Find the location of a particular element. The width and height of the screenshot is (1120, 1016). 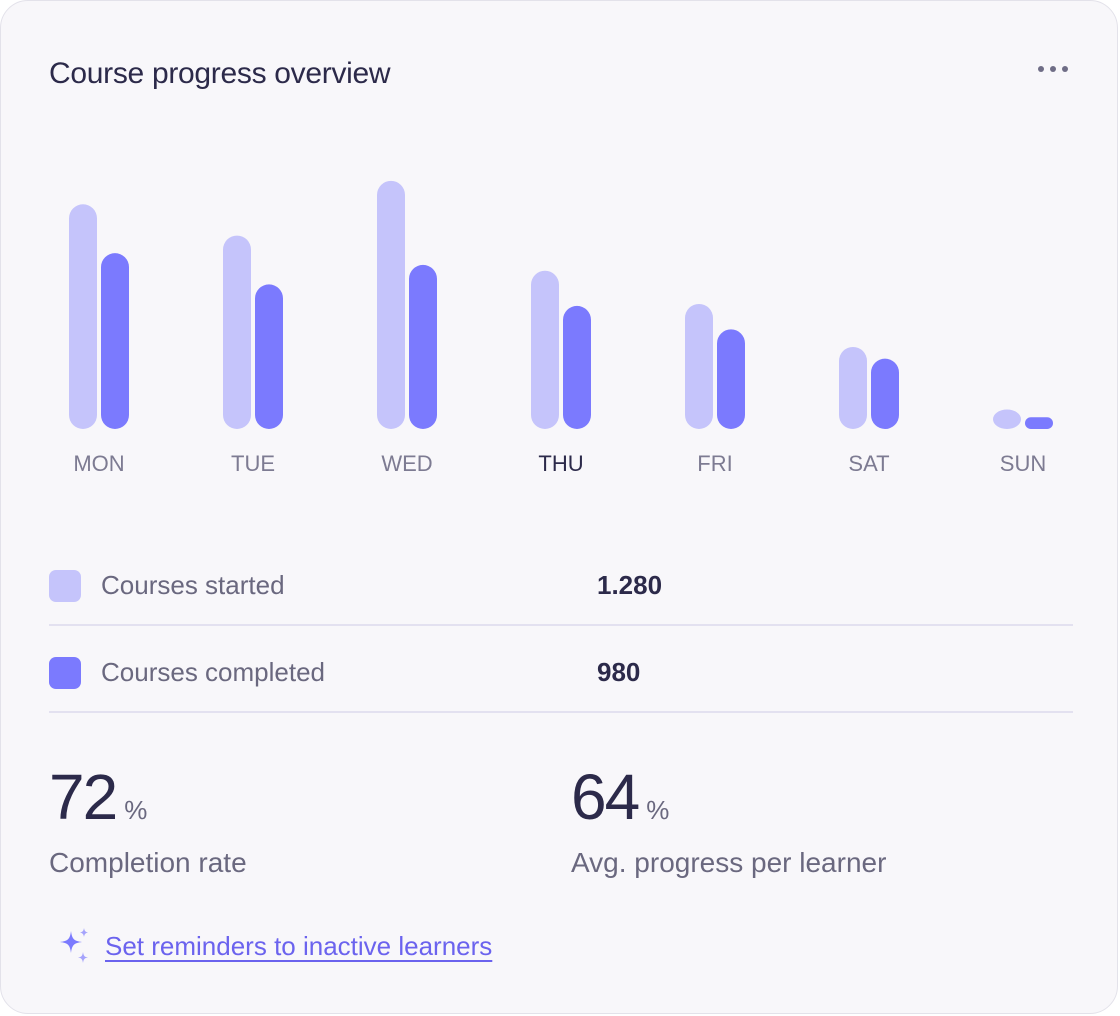

more-options-icon is located at coordinates (1053, 69).